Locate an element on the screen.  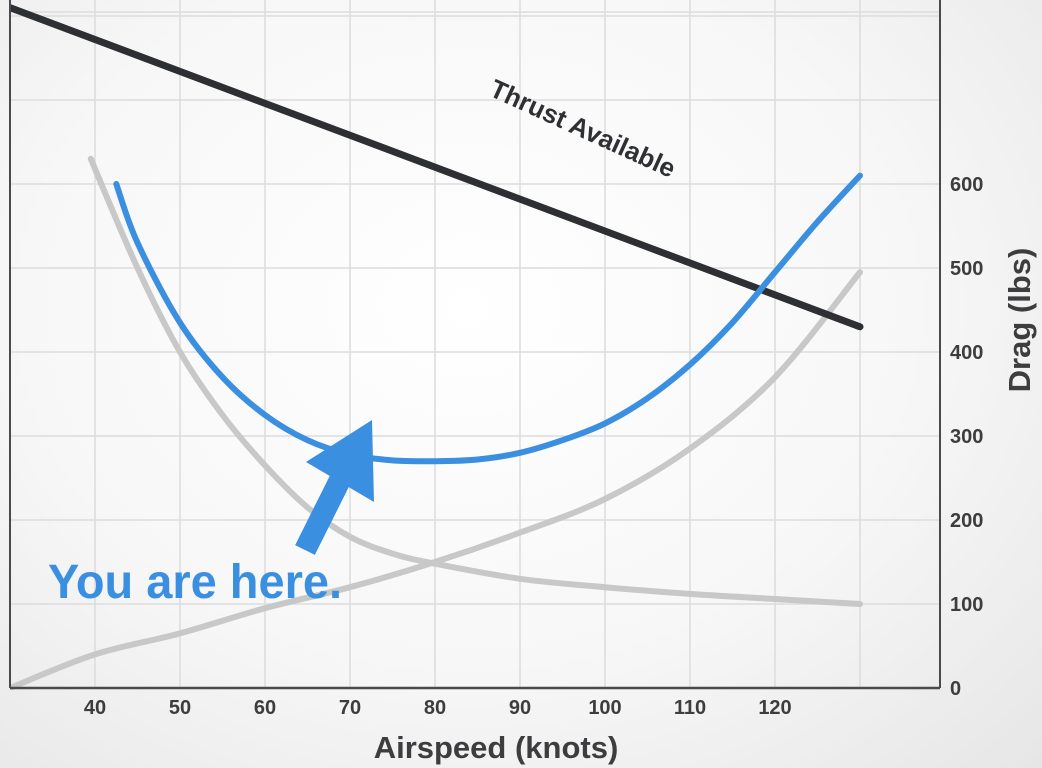
thrust-available-label: Thrust Available is located at coordinates (583, 128).